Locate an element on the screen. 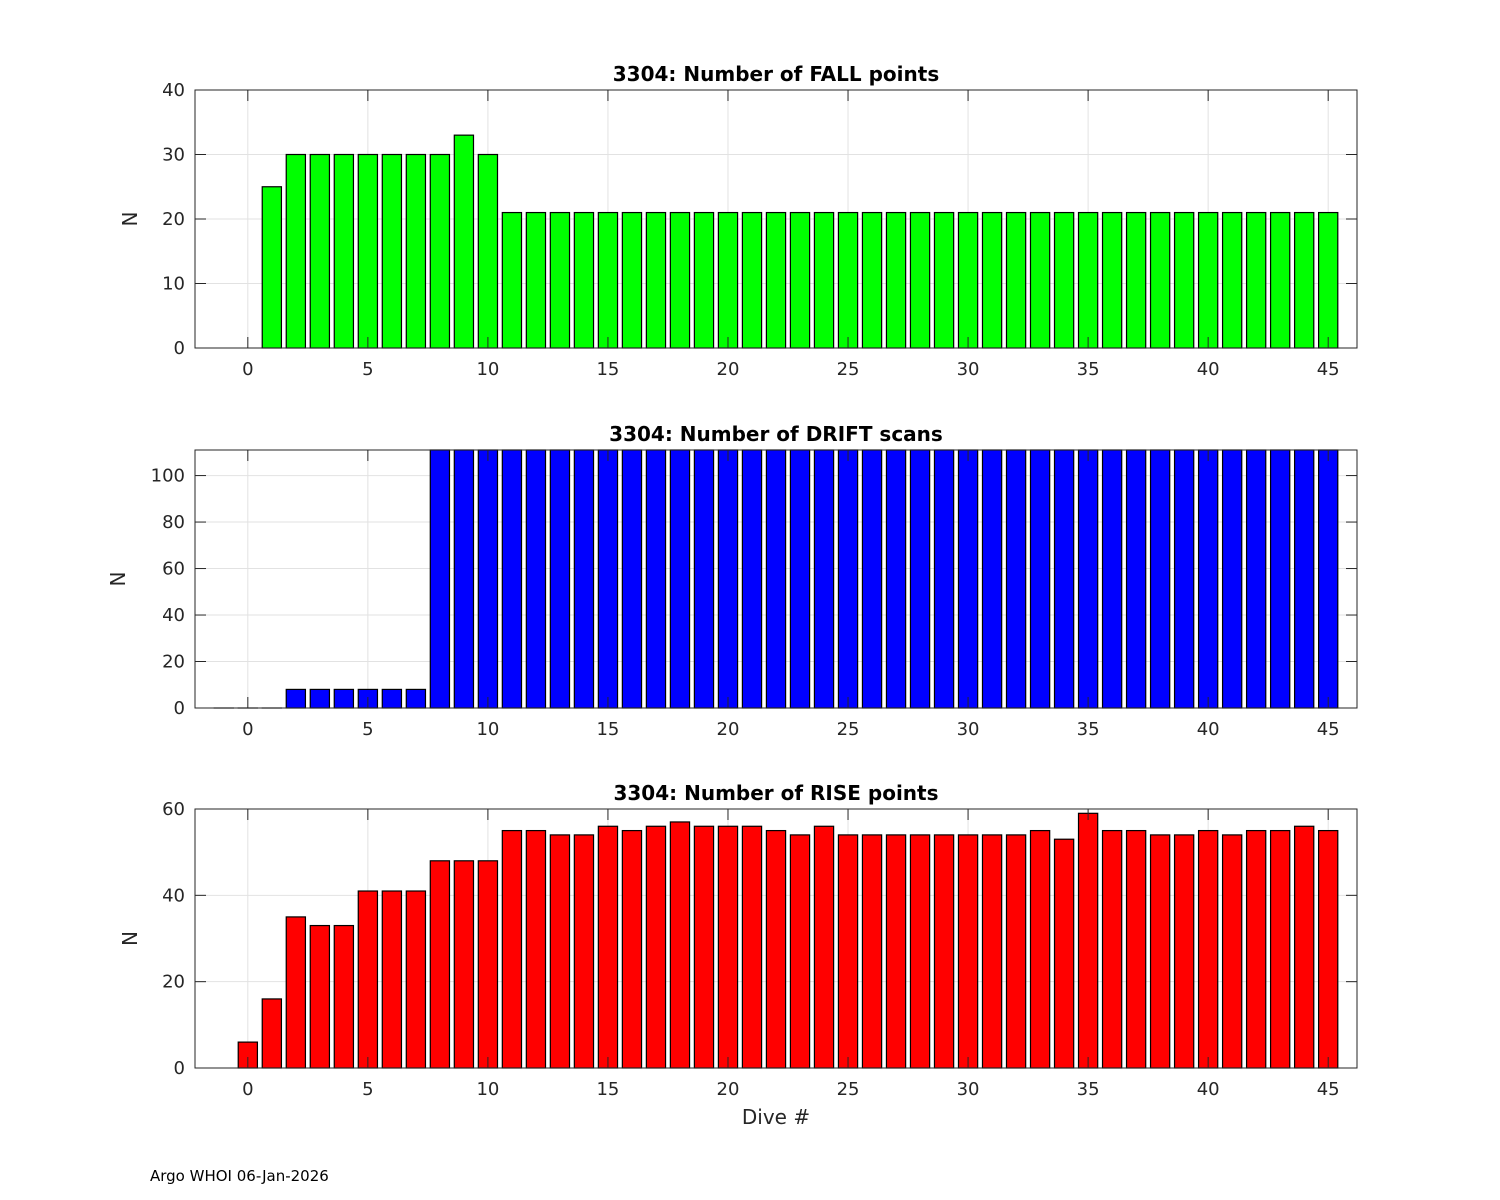 The width and height of the screenshot is (1500, 1200). chart-title: 3304: Number of FALL points is located at coordinates (776, 74).